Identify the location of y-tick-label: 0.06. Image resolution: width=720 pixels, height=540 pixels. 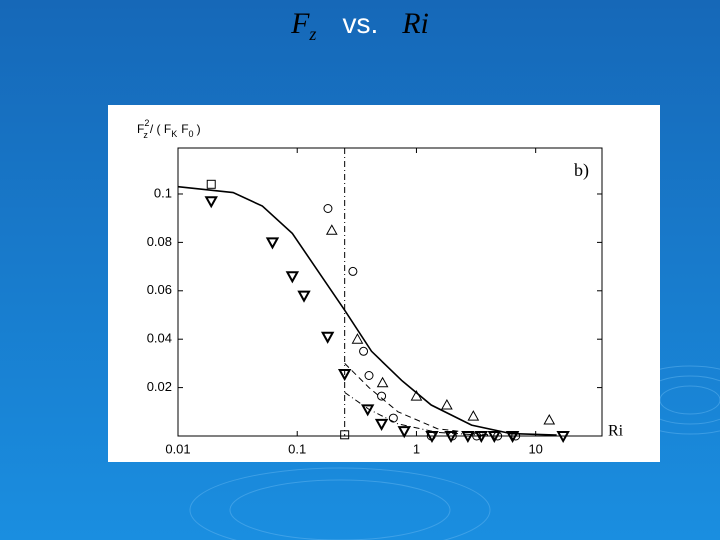
(159, 289).